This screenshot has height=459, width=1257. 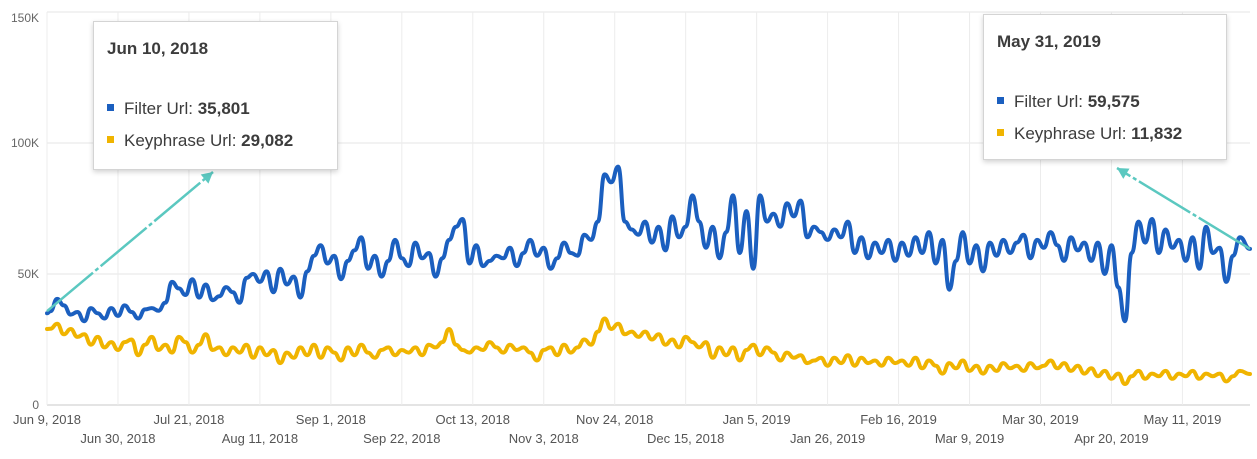 I want to click on tooltip-value: 59,575, so click(x=1113, y=101).